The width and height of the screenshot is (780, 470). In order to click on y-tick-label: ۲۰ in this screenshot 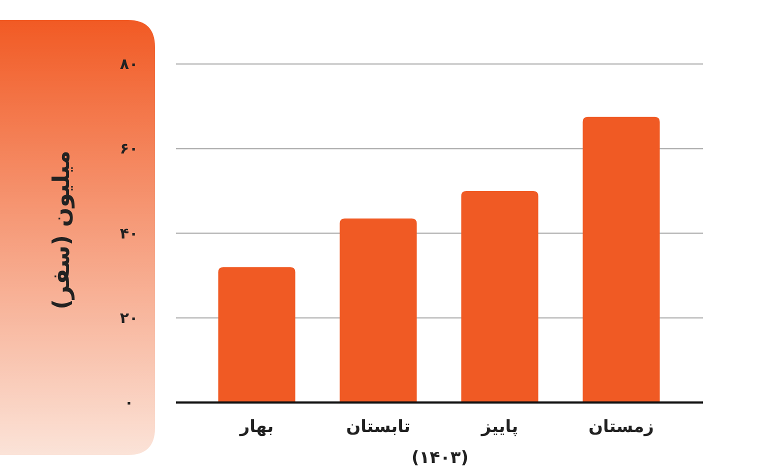, I will do `click(129, 317)`.